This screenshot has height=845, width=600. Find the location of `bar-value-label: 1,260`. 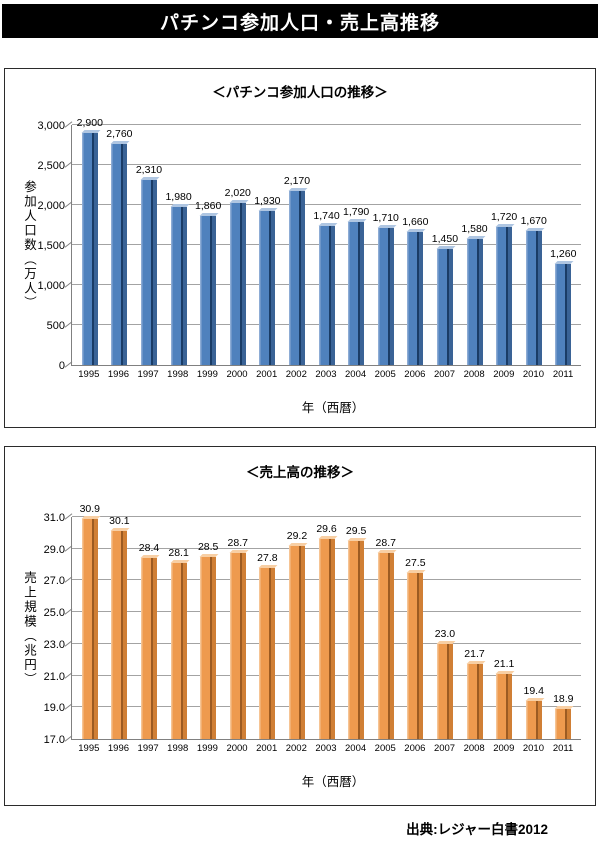

bar-value-label: 1,260 is located at coordinates (563, 254).